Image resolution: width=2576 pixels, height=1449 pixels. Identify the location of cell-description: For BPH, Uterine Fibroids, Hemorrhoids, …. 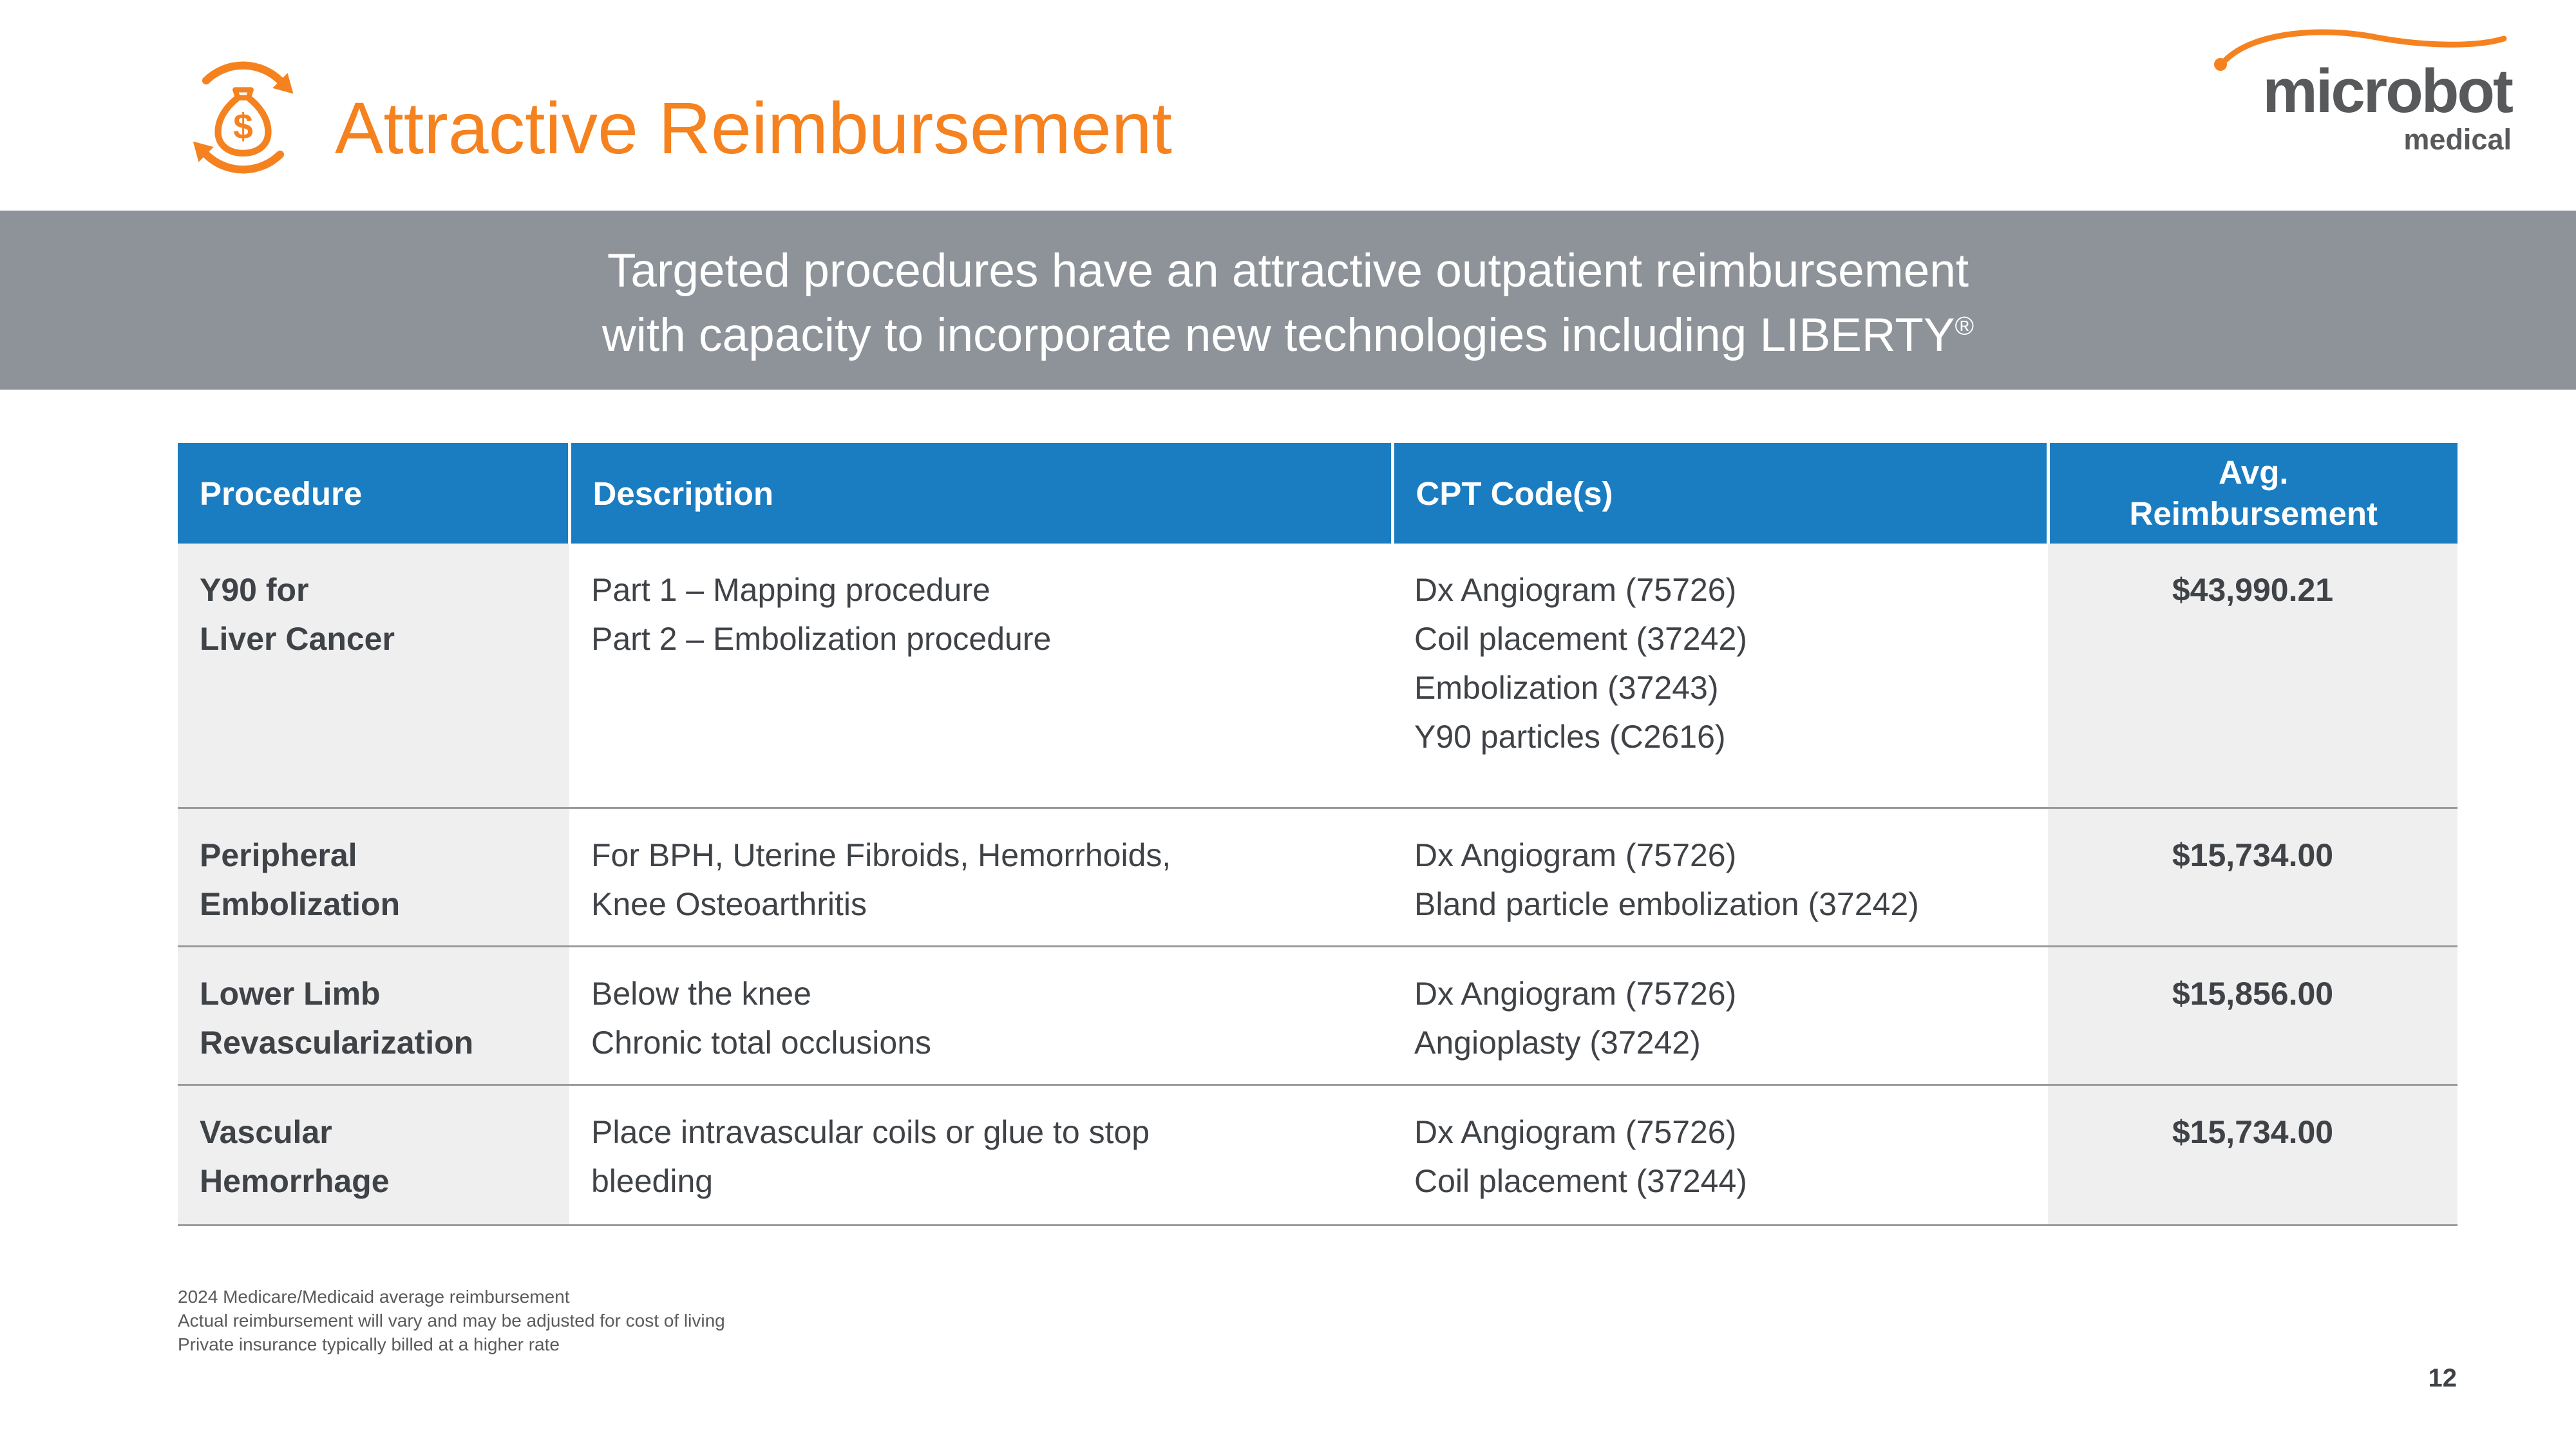
(980, 878).